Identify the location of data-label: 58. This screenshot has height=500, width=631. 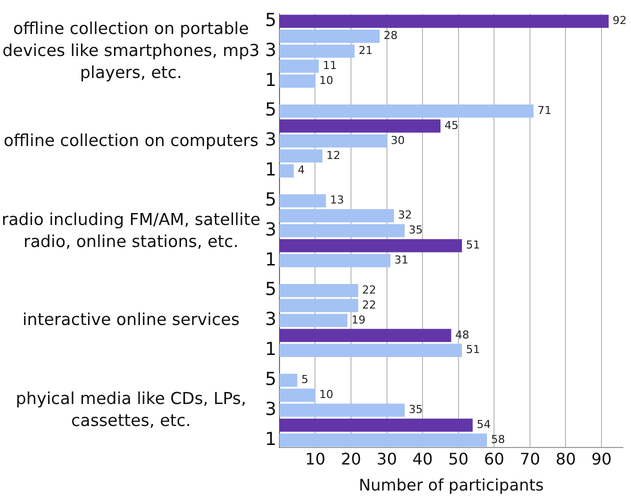
(498, 439).